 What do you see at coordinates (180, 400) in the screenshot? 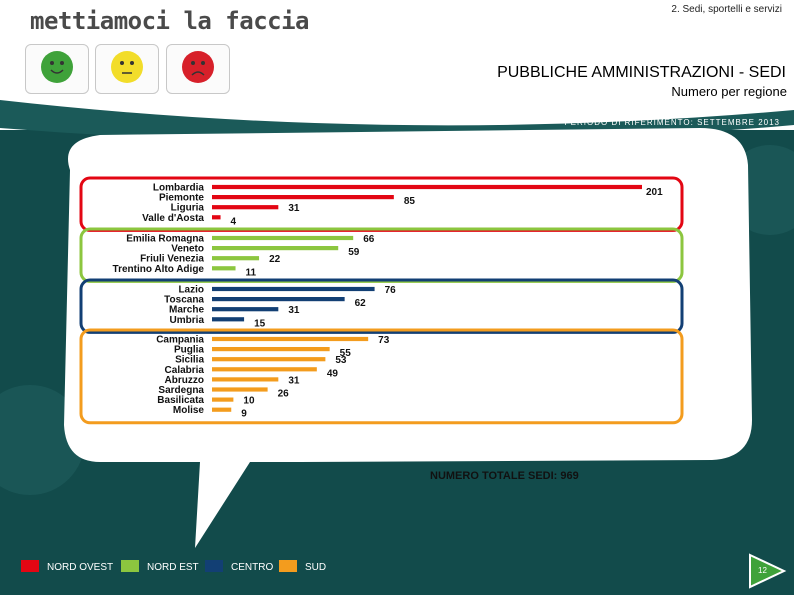
I see `category-label: Basilicata` at bounding box center [180, 400].